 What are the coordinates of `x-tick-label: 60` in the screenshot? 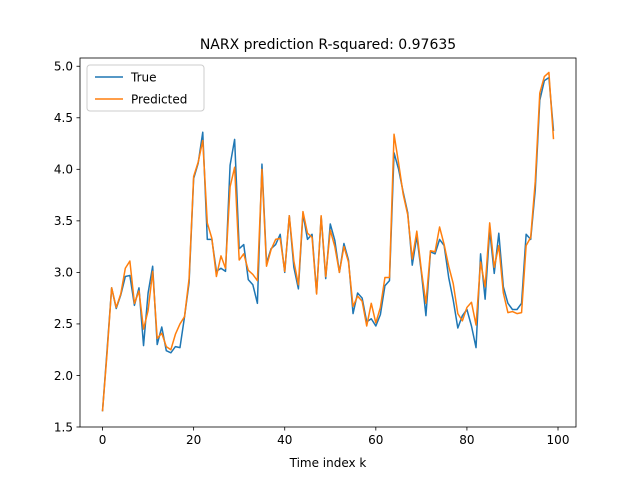 It's located at (375, 440).